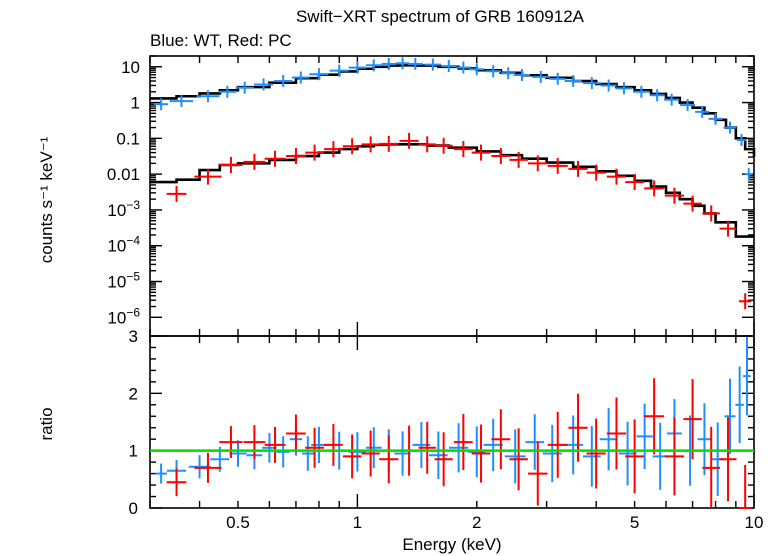 This screenshot has height=556, width=778. Describe the element at coordinates (634, 522) in the screenshot. I see `x-tick-label: 5` at that location.